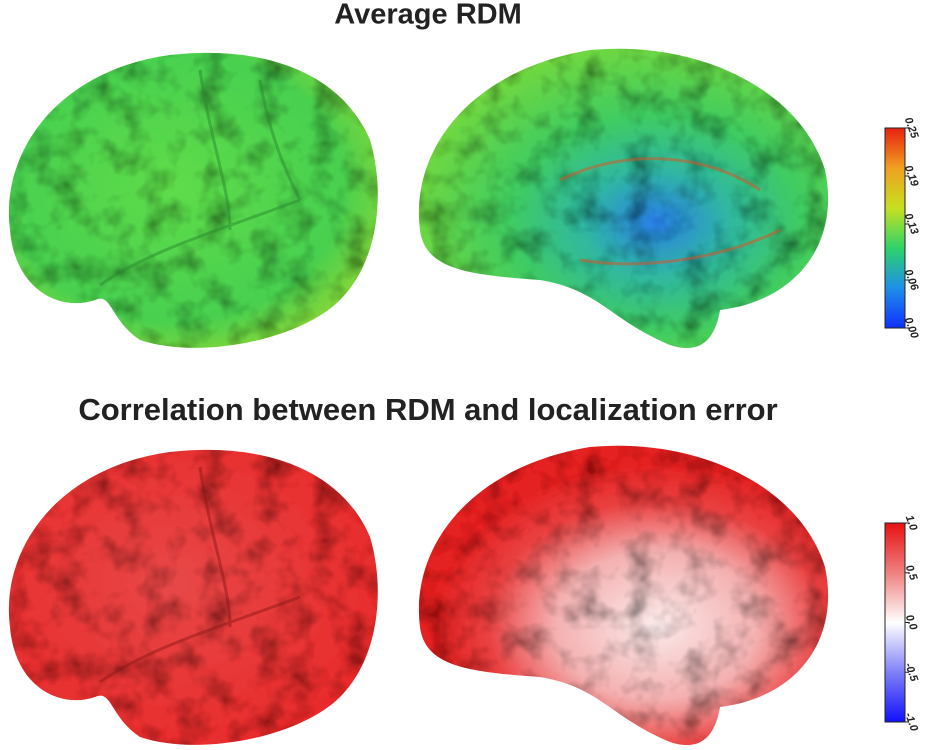  What do you see at coordinates (911, 572) in the screenshot?
I see `colorbar-tick-label: 0.5` at bounding box center [911, 572].